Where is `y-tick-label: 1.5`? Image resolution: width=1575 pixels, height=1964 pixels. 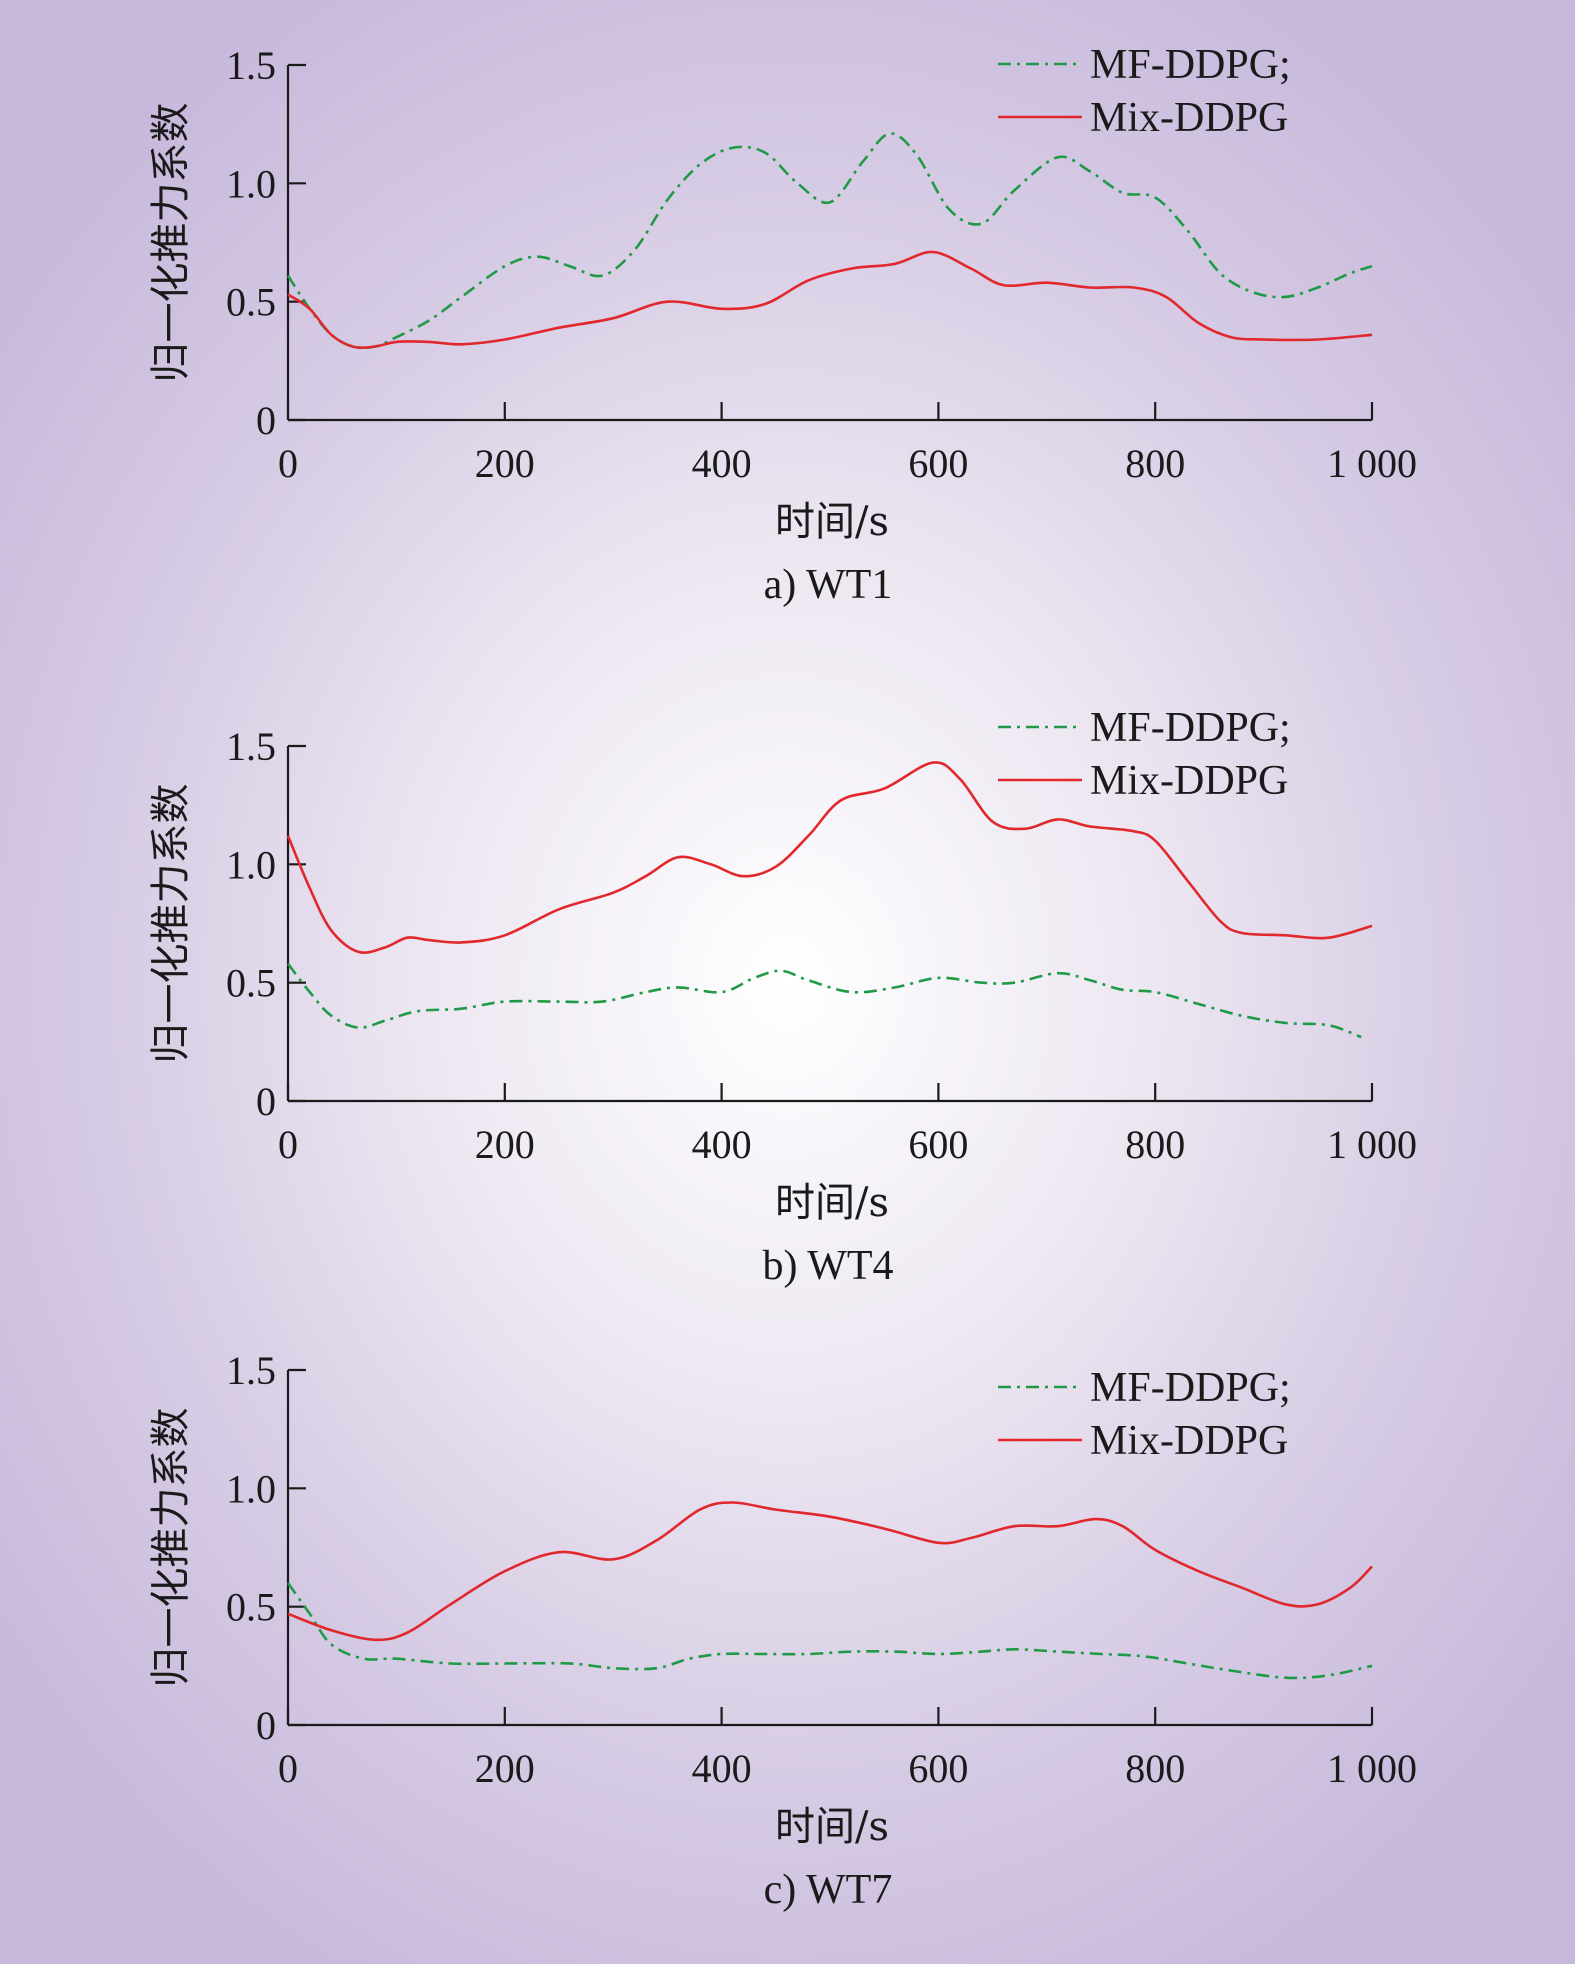
y-tick-label: 1.5 is located at coordinates (251, 746).